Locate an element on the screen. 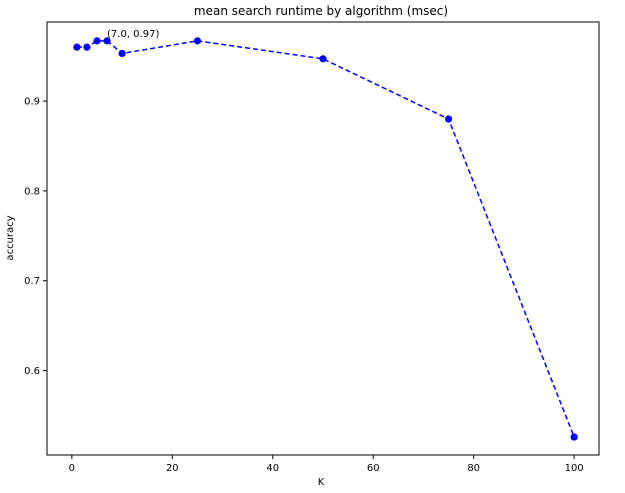 Image resolution: width=625 pixels, height=493 pixels. x-tick-label: 60 is located at coordinates (373, 468).